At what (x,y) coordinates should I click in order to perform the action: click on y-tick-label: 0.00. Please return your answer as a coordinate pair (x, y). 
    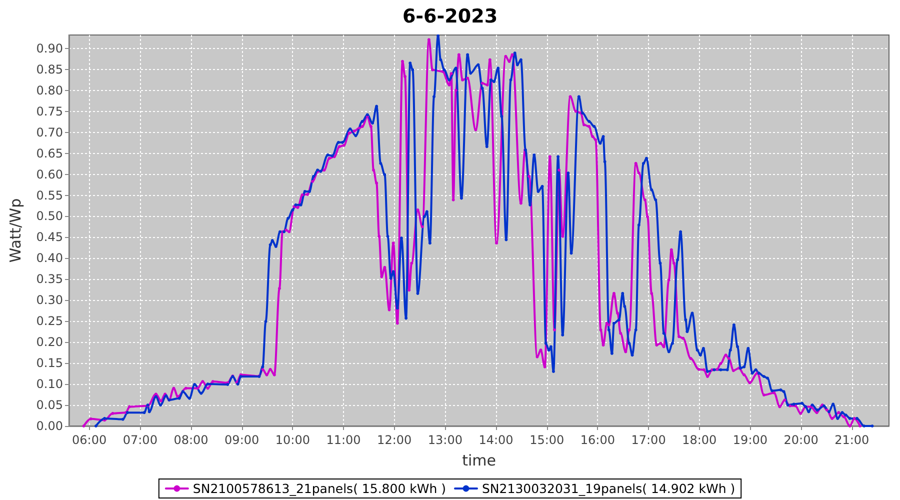
    Looking at the image, I should click on (49, 426).